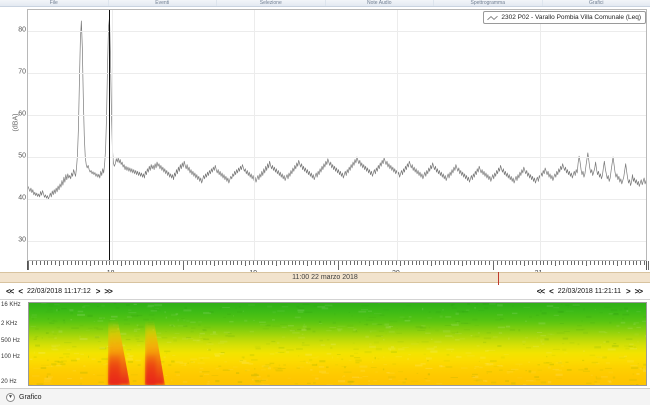 Image resolution: width=650 pixels, height=405 pixels. Describe the element at coordinates (163, 3) in the screenshot. I see `ribbon-tab-eventi: Eventi` at that location.